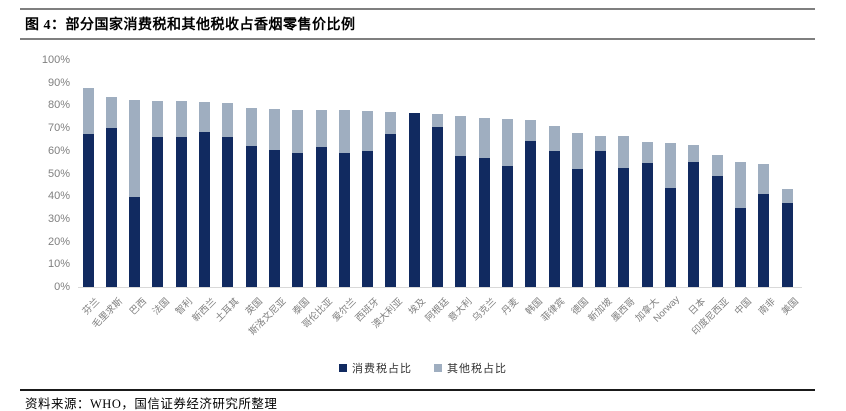 The width and height of the screenshot is (846, 411). Describe the element at coordinates (190, 25) in the screenshot. I see `figure-title: 图 4：部分国家消费税和其他税收占香烟零售价比例` at that location.